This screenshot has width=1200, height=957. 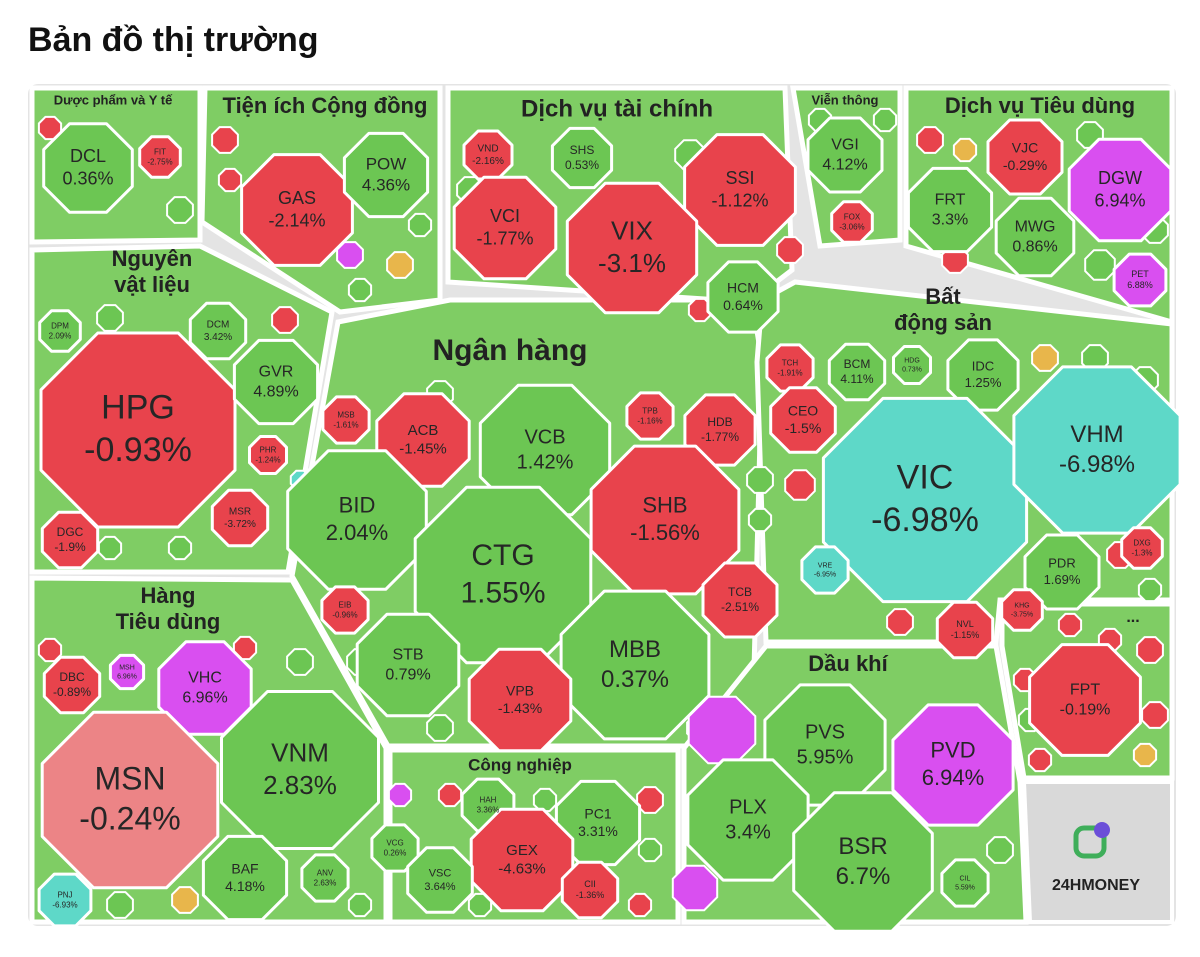 I want to click on stock-ticker: TCB, so click(x=740, y=592).